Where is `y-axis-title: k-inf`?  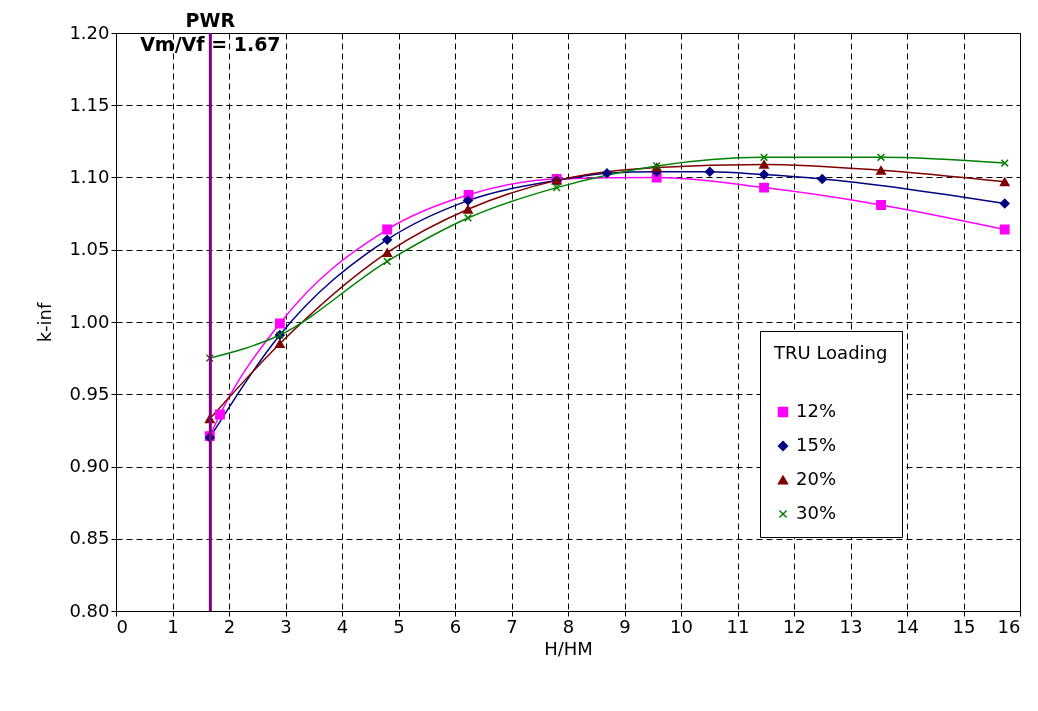 y-axis-title: k-inf is located at coordinates (45, 322).